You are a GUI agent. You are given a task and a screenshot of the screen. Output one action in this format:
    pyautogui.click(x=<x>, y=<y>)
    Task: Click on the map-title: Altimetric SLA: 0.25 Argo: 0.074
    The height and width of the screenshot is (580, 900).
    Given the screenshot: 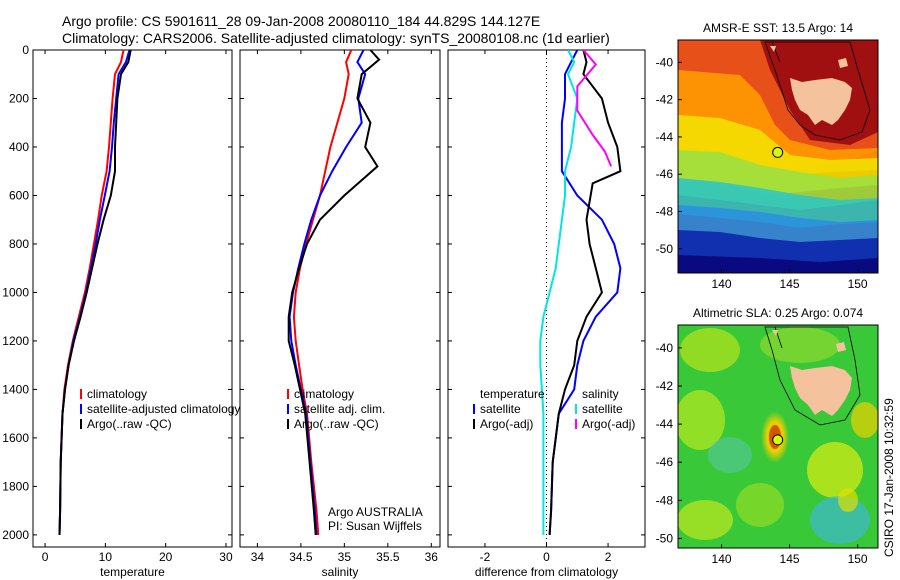 What is the action you would take?
    pyautogui.click(x=778, y=313)
    